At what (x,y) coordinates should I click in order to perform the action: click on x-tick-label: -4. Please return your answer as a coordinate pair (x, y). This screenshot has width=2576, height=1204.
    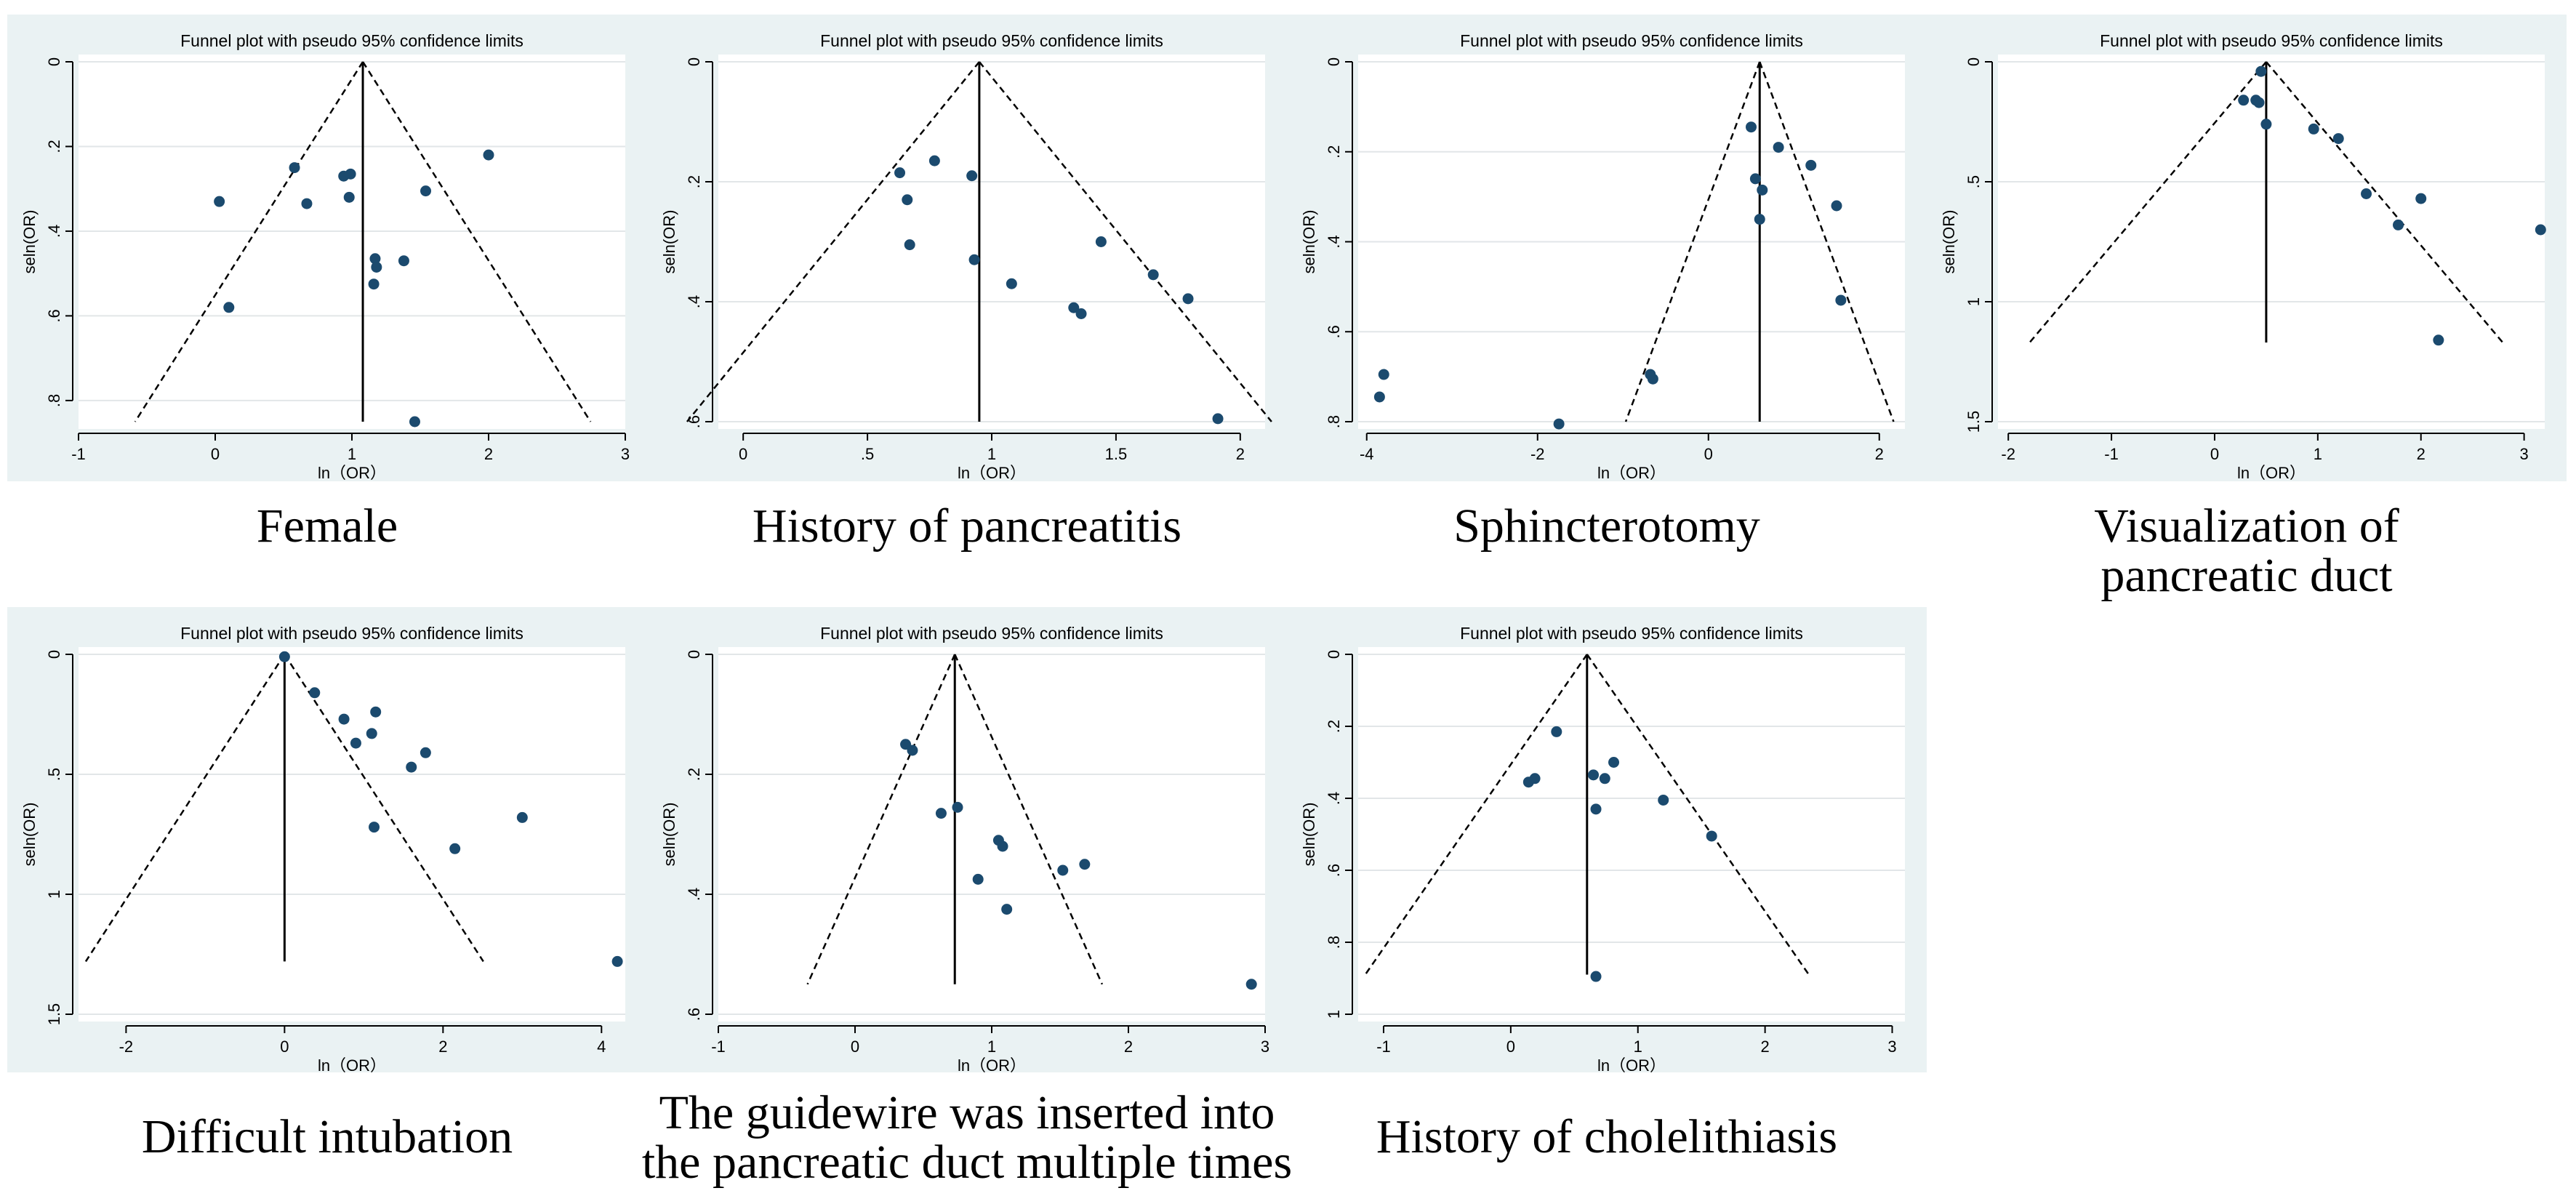
    Looking at the image, I should click on (1367, 454).